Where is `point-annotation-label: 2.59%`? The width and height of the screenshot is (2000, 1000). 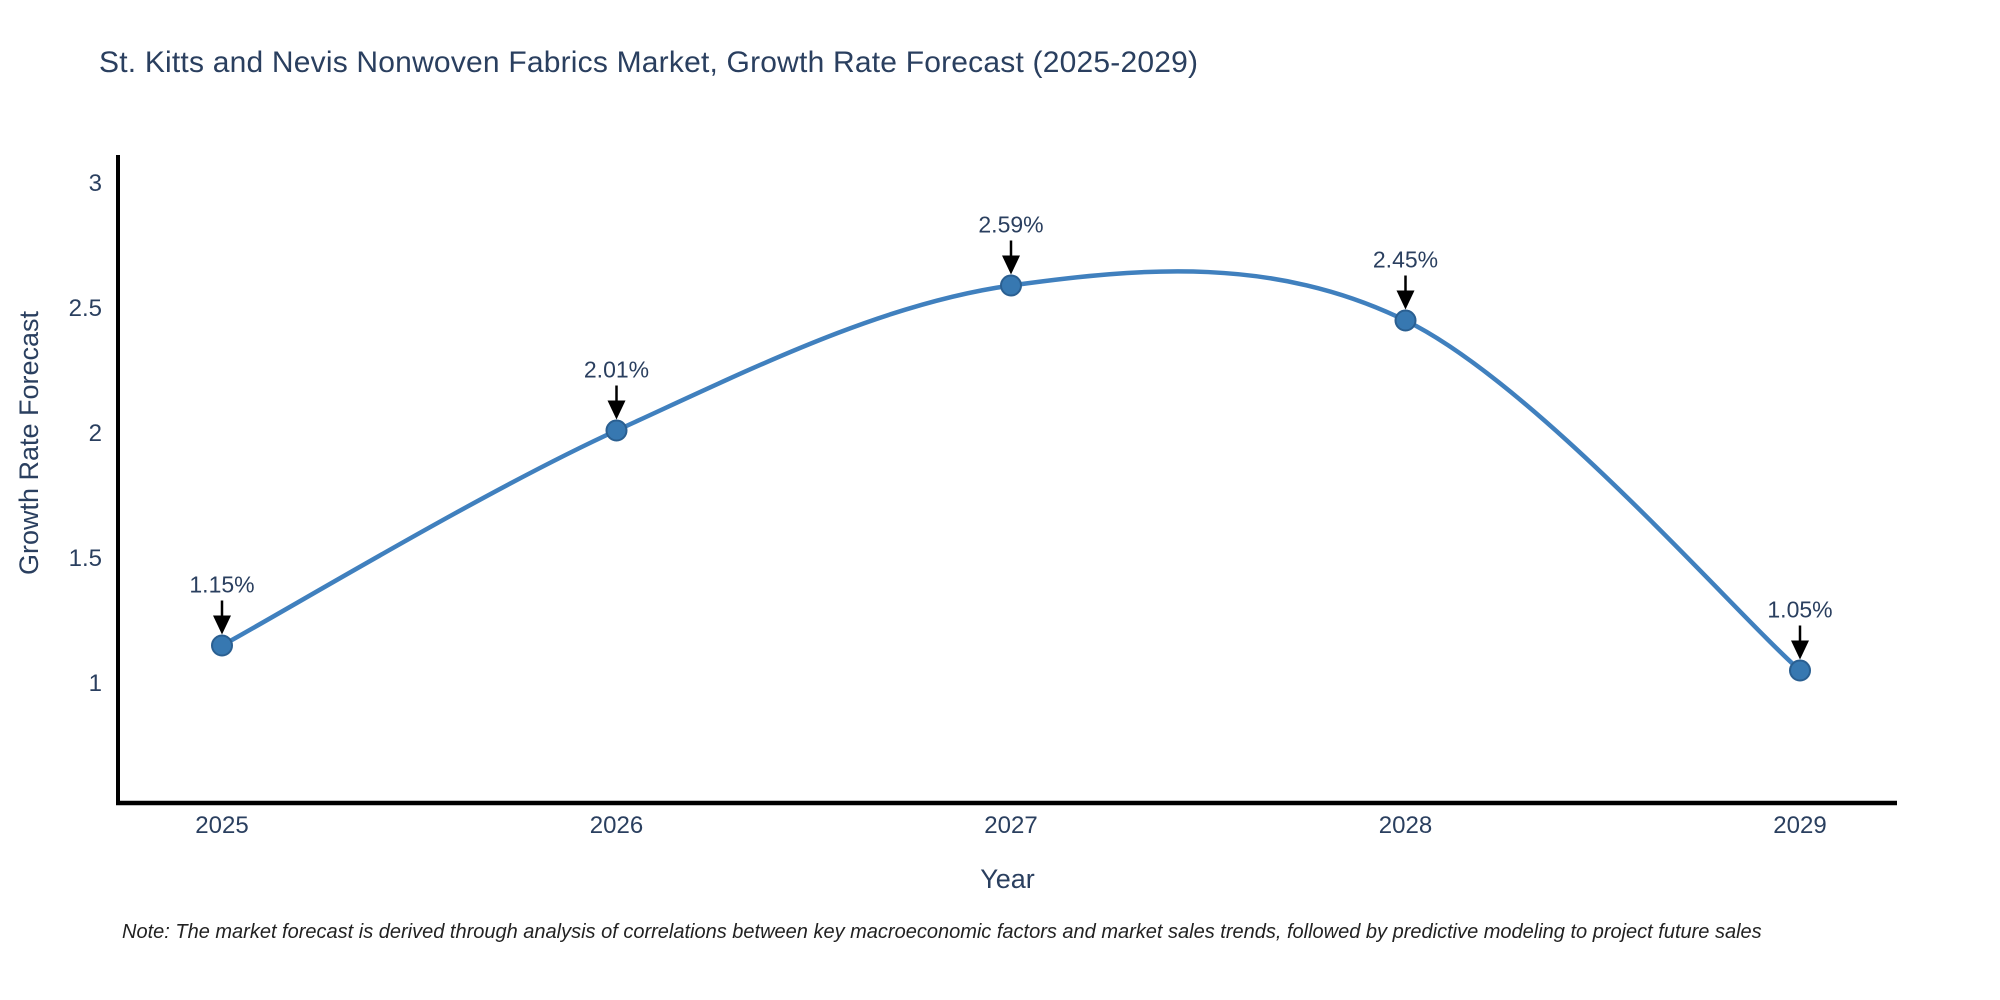 point-annotation-label: 2.59% is located at coordinates (1010, 225).